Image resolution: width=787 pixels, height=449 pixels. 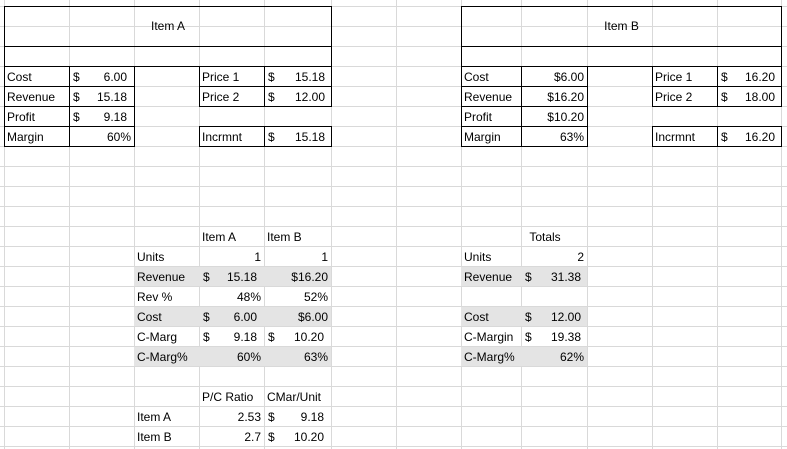 What do you see at coordinates (748, 137) in the screenshot?
I see `item-b-incrmnt-value: $16.20` at bounding box center [748, 137].